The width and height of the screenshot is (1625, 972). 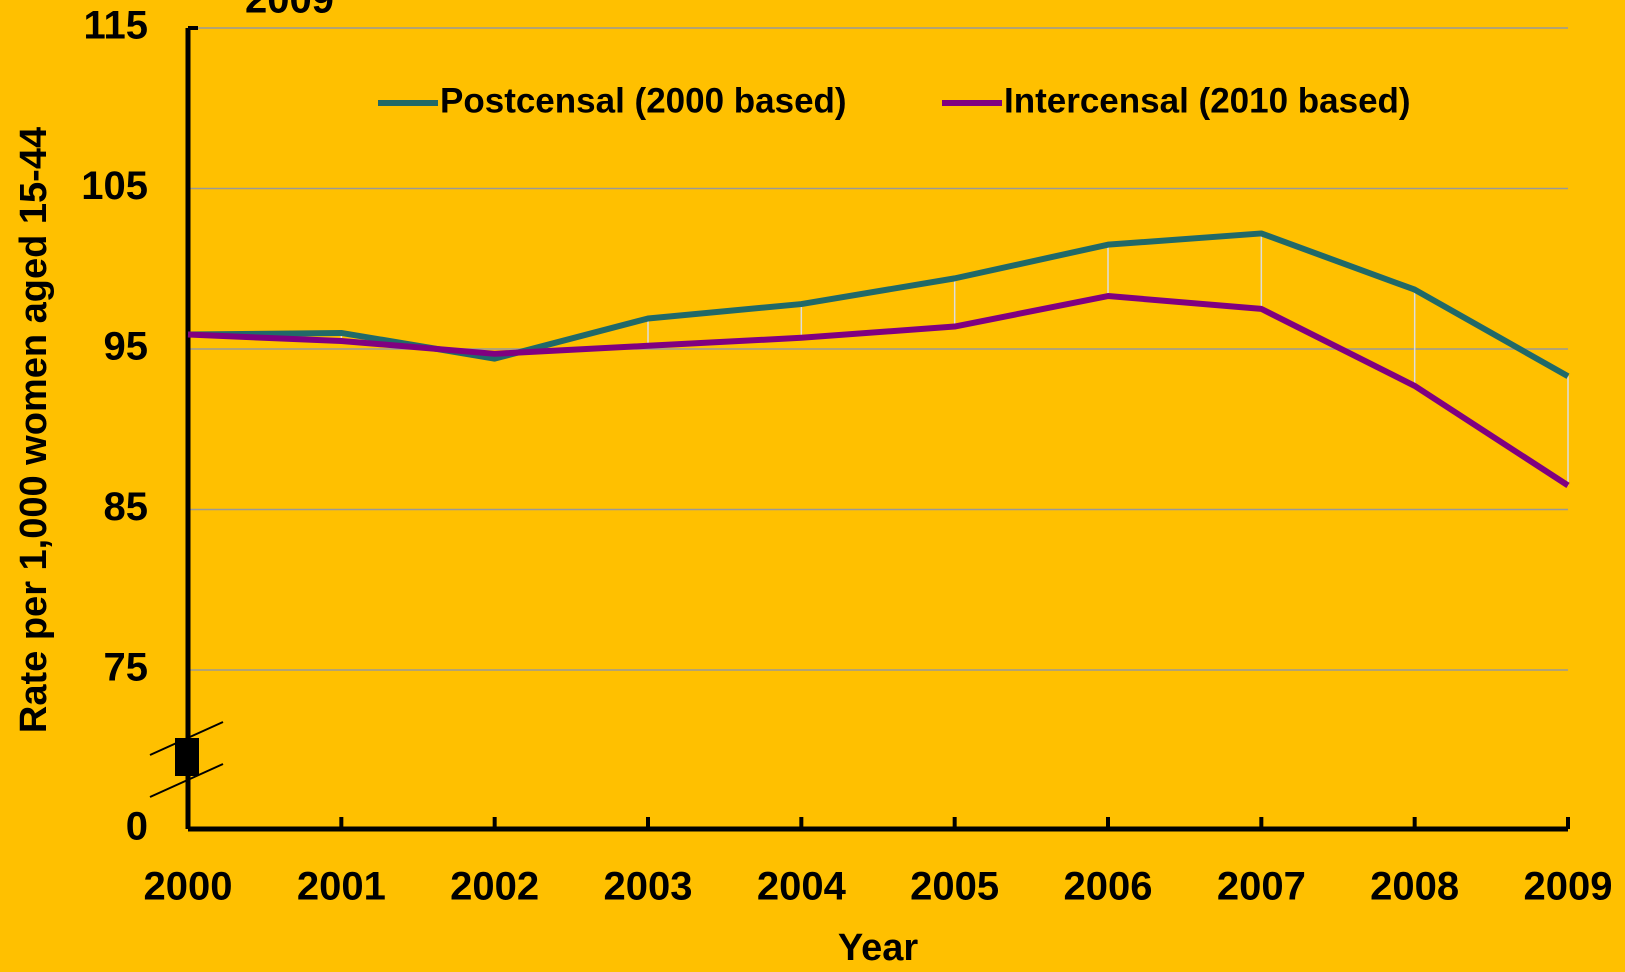 I want to click on x-tick-label: 2003, so click(x=648, y=887).